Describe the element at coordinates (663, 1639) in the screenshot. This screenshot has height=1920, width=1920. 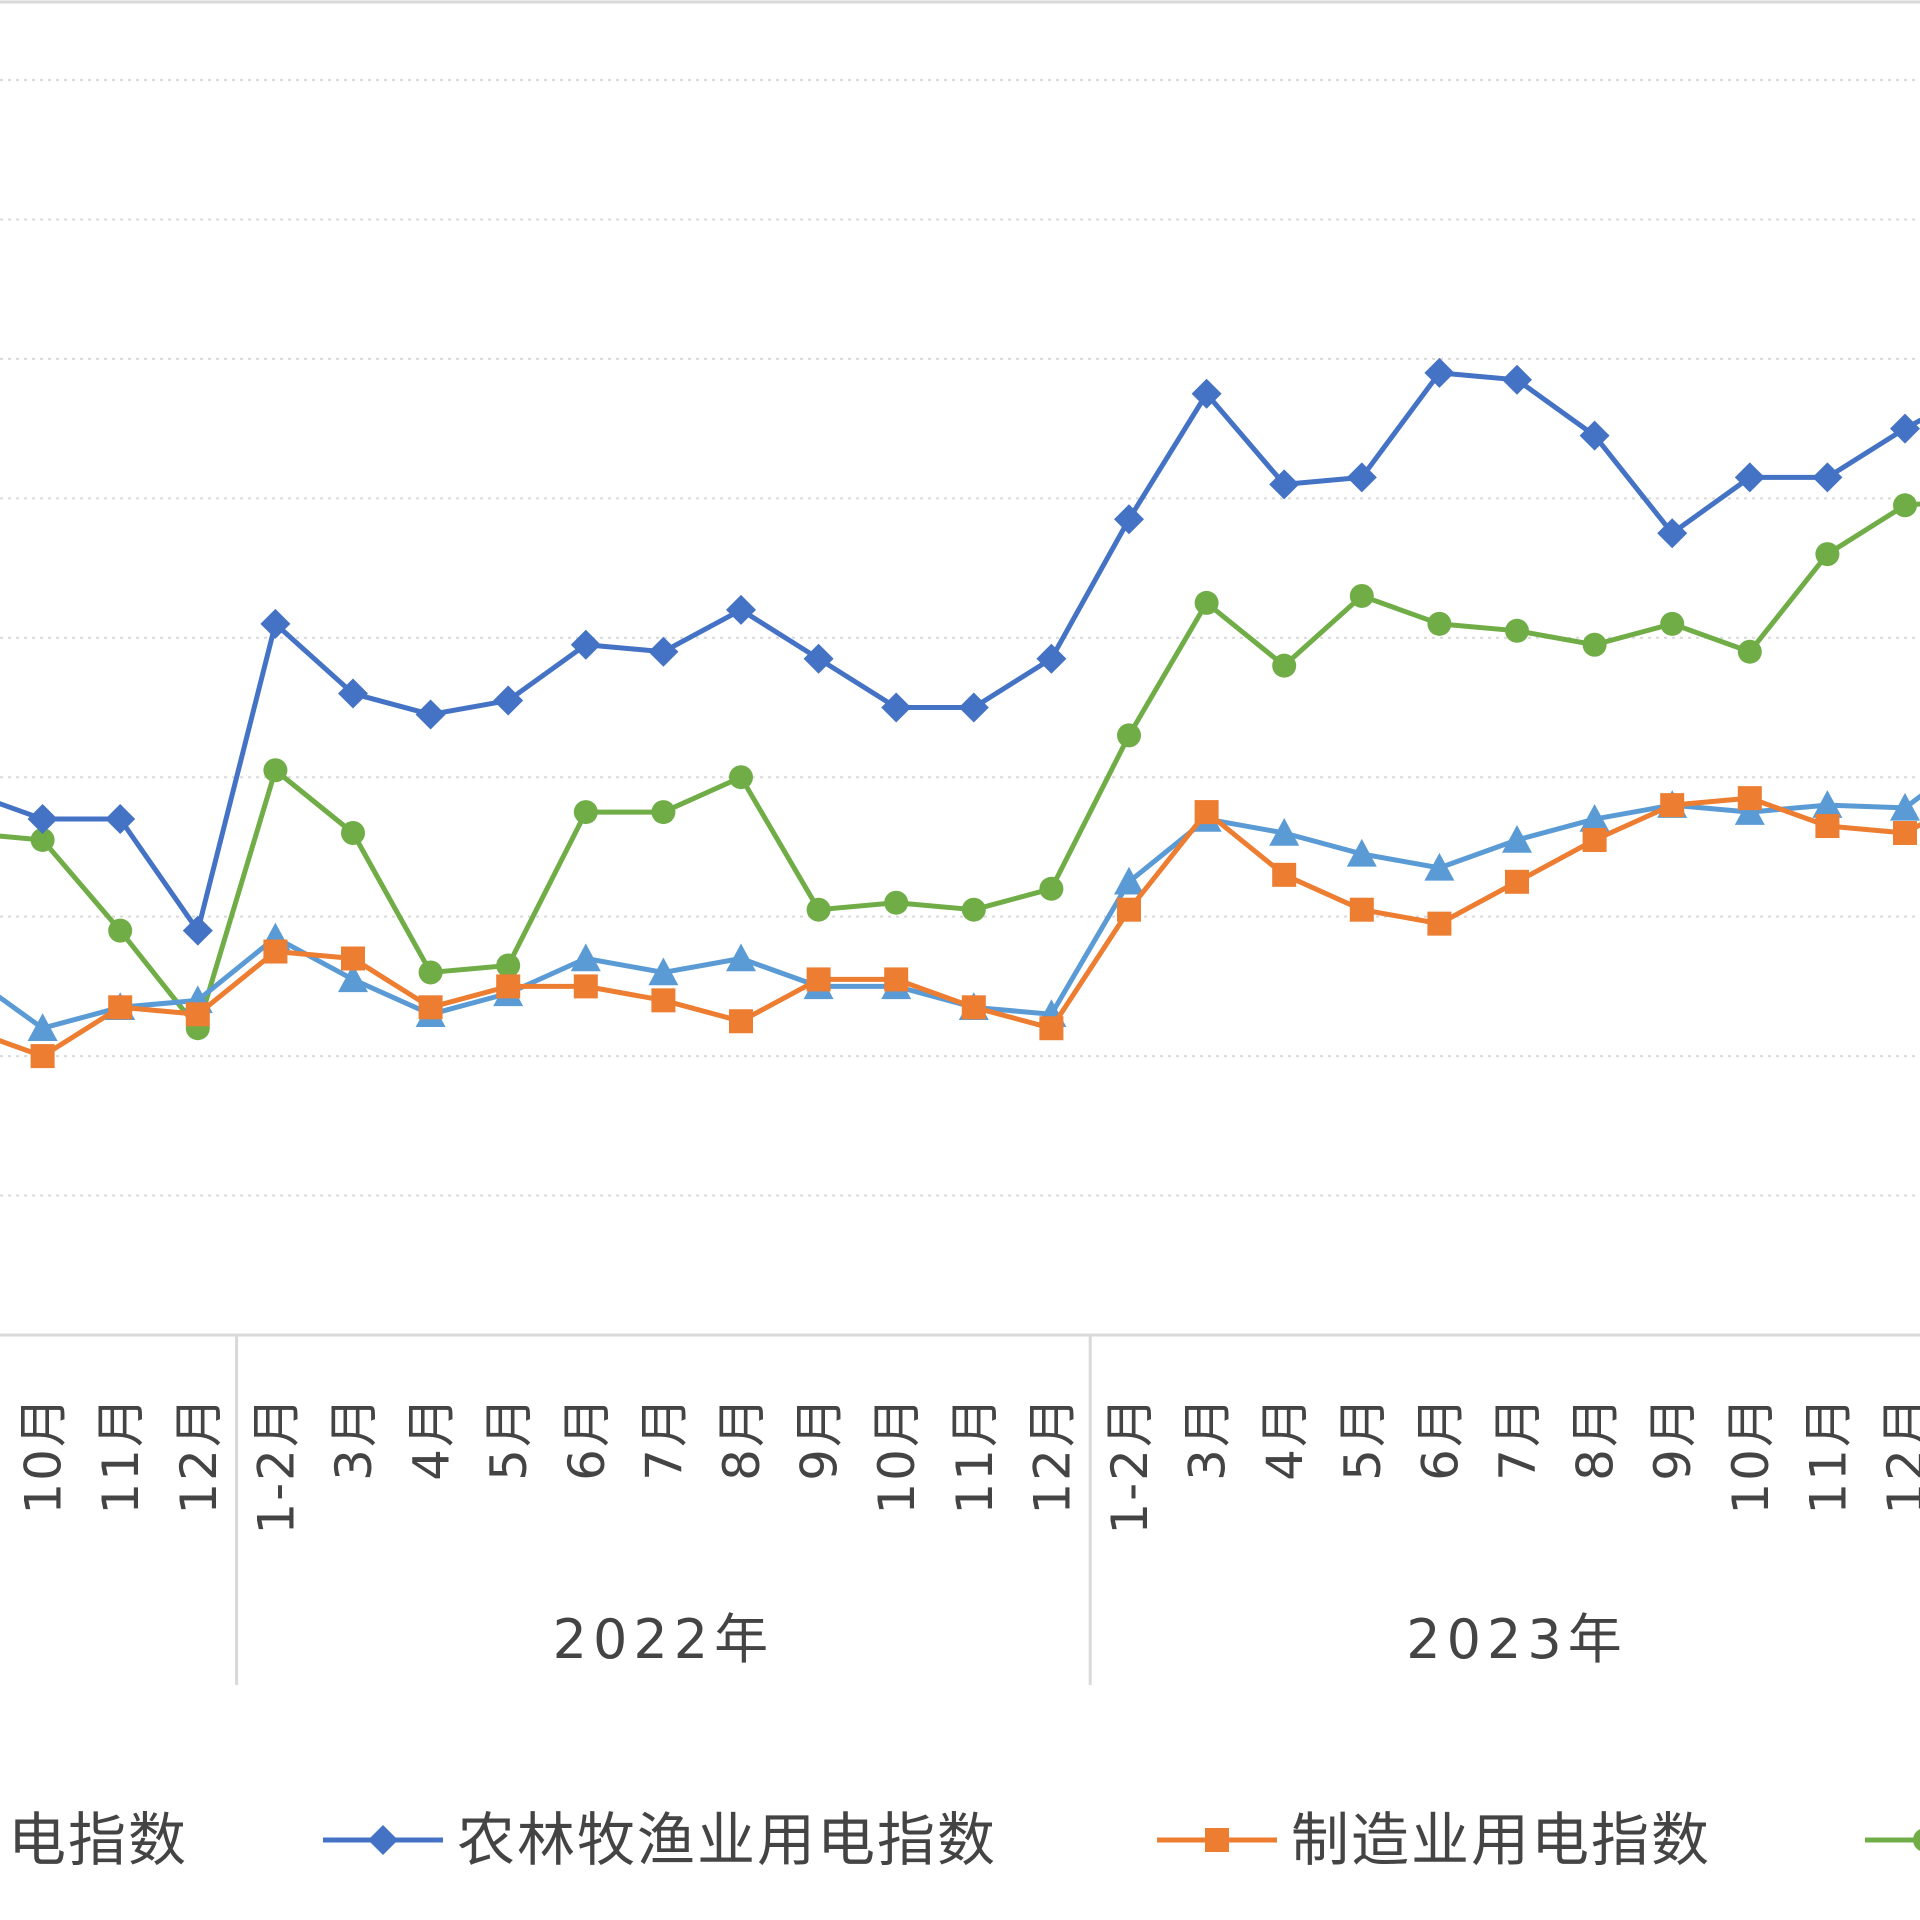
I see `year-label: 2022年` at that location.